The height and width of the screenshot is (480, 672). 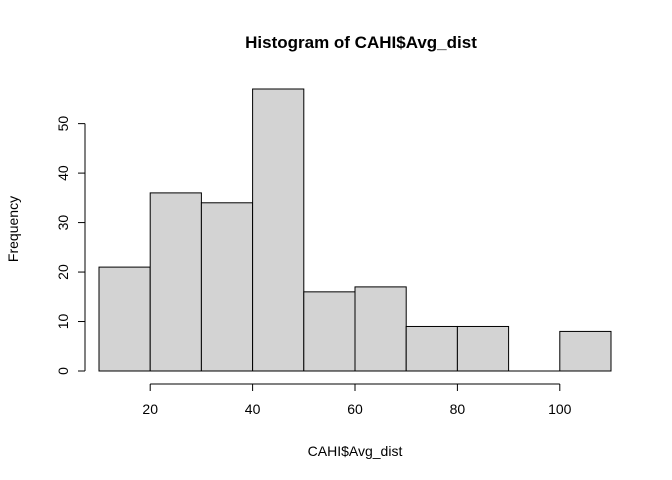 I want to click on x-tick-label-80: 80, so click(x=458, y=409).